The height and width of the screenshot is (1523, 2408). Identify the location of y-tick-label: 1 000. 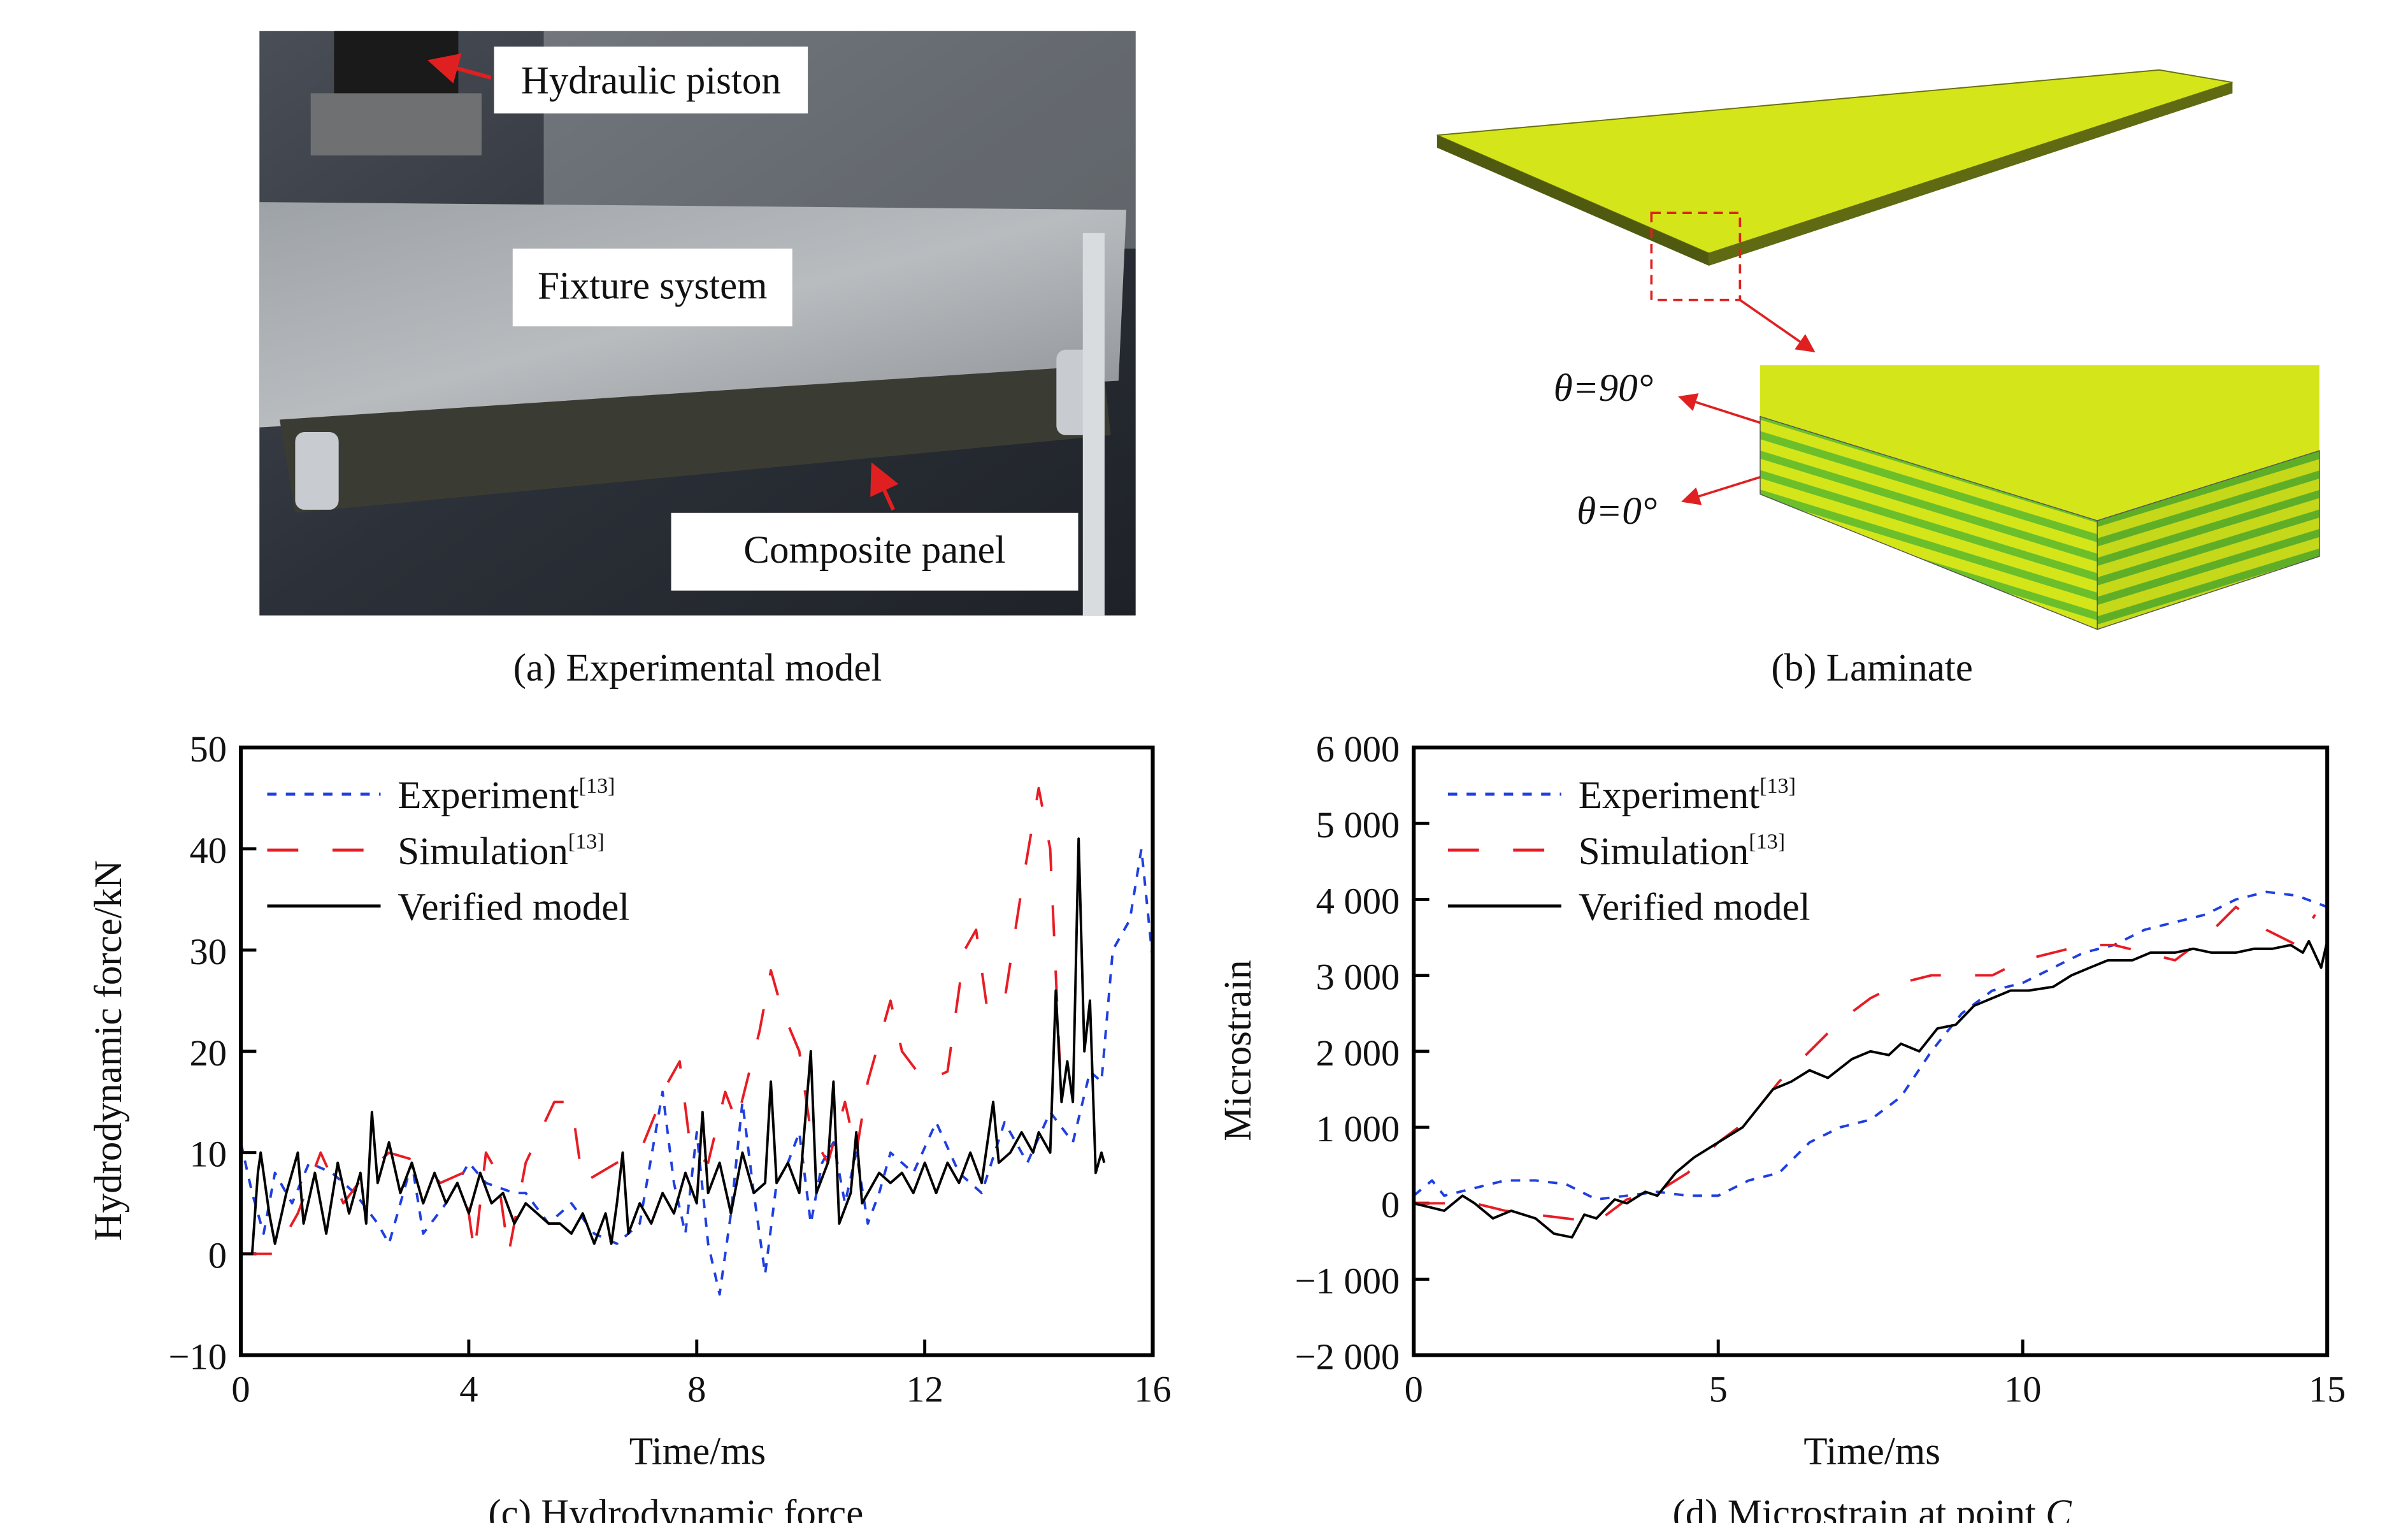
(1358, 1129).